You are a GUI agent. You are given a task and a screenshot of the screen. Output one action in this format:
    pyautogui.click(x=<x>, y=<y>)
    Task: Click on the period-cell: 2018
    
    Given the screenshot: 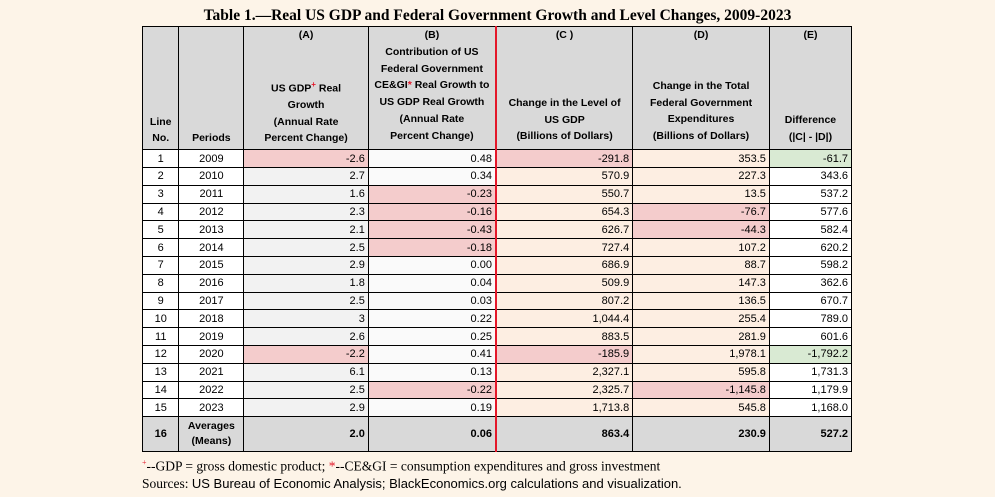 What is the action you would take?
    pyautogui.click(x=211, y=319)
    